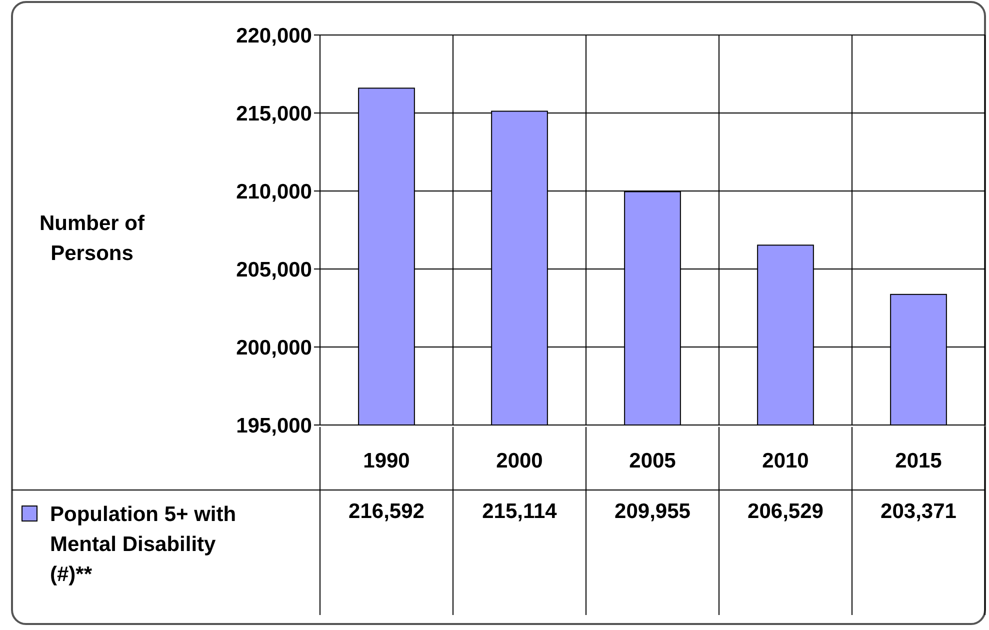 The image size is (989, 630). Describe the element at coordinates (652, 511) in the screenshot. I see `data-label: 209,955` at that location.